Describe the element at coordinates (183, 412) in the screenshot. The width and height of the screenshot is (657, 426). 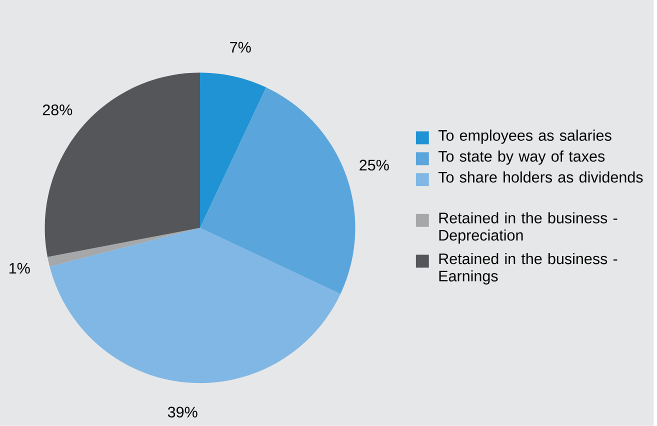
I see `data-label: 39%` at that location.